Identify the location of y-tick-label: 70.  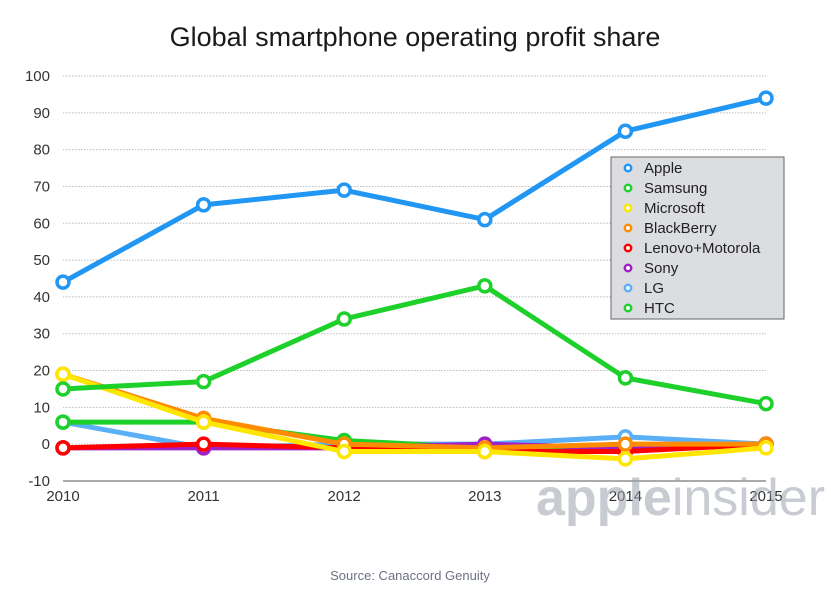
(41, 186).